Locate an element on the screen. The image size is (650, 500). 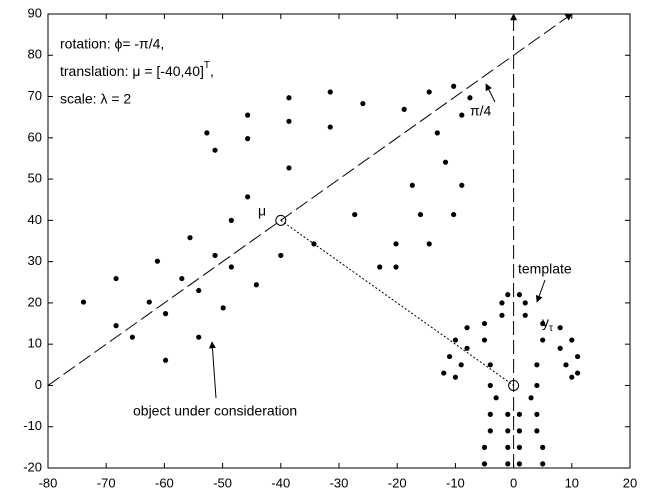
x-tick-label: 0 is located at coordinates (513, 482).